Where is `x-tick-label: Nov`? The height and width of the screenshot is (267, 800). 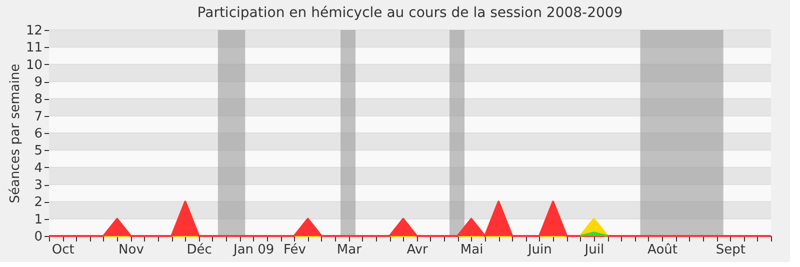
x-tick-label: Nov is located at coordinates (131, 250).